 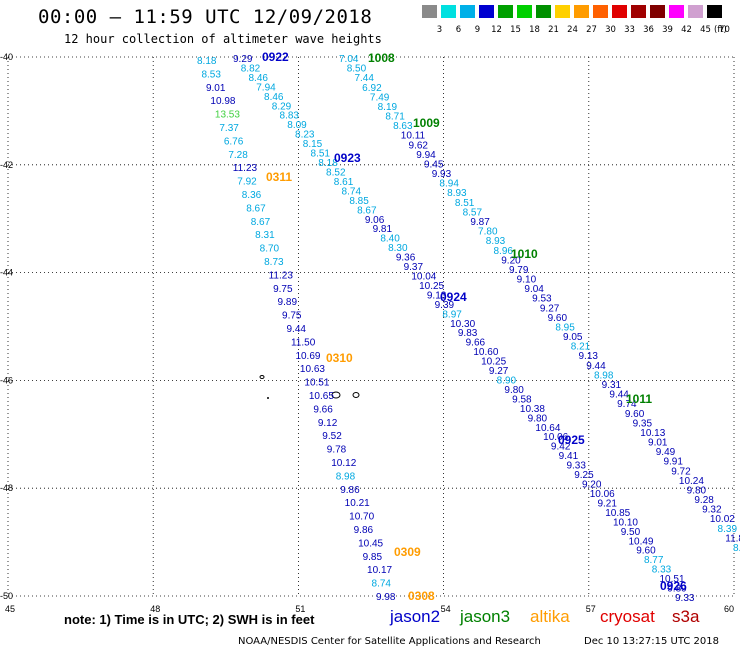 What do you see at coordinates (398, 248) in the screenshot?
I see `wave-height-label: 8.30` at bounding box center [398, 248].